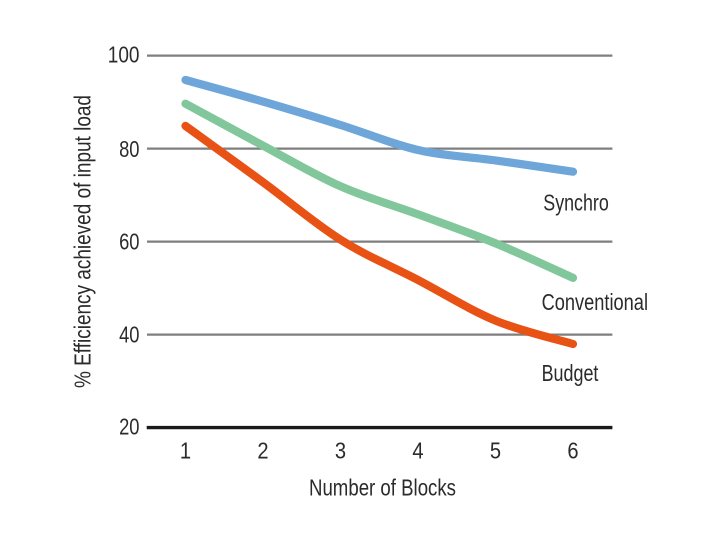 This screenshot has width=720, height=540. Describe the element at coordinates (495, 451) in the screenshot. I see `svg-text: 5` at that location.